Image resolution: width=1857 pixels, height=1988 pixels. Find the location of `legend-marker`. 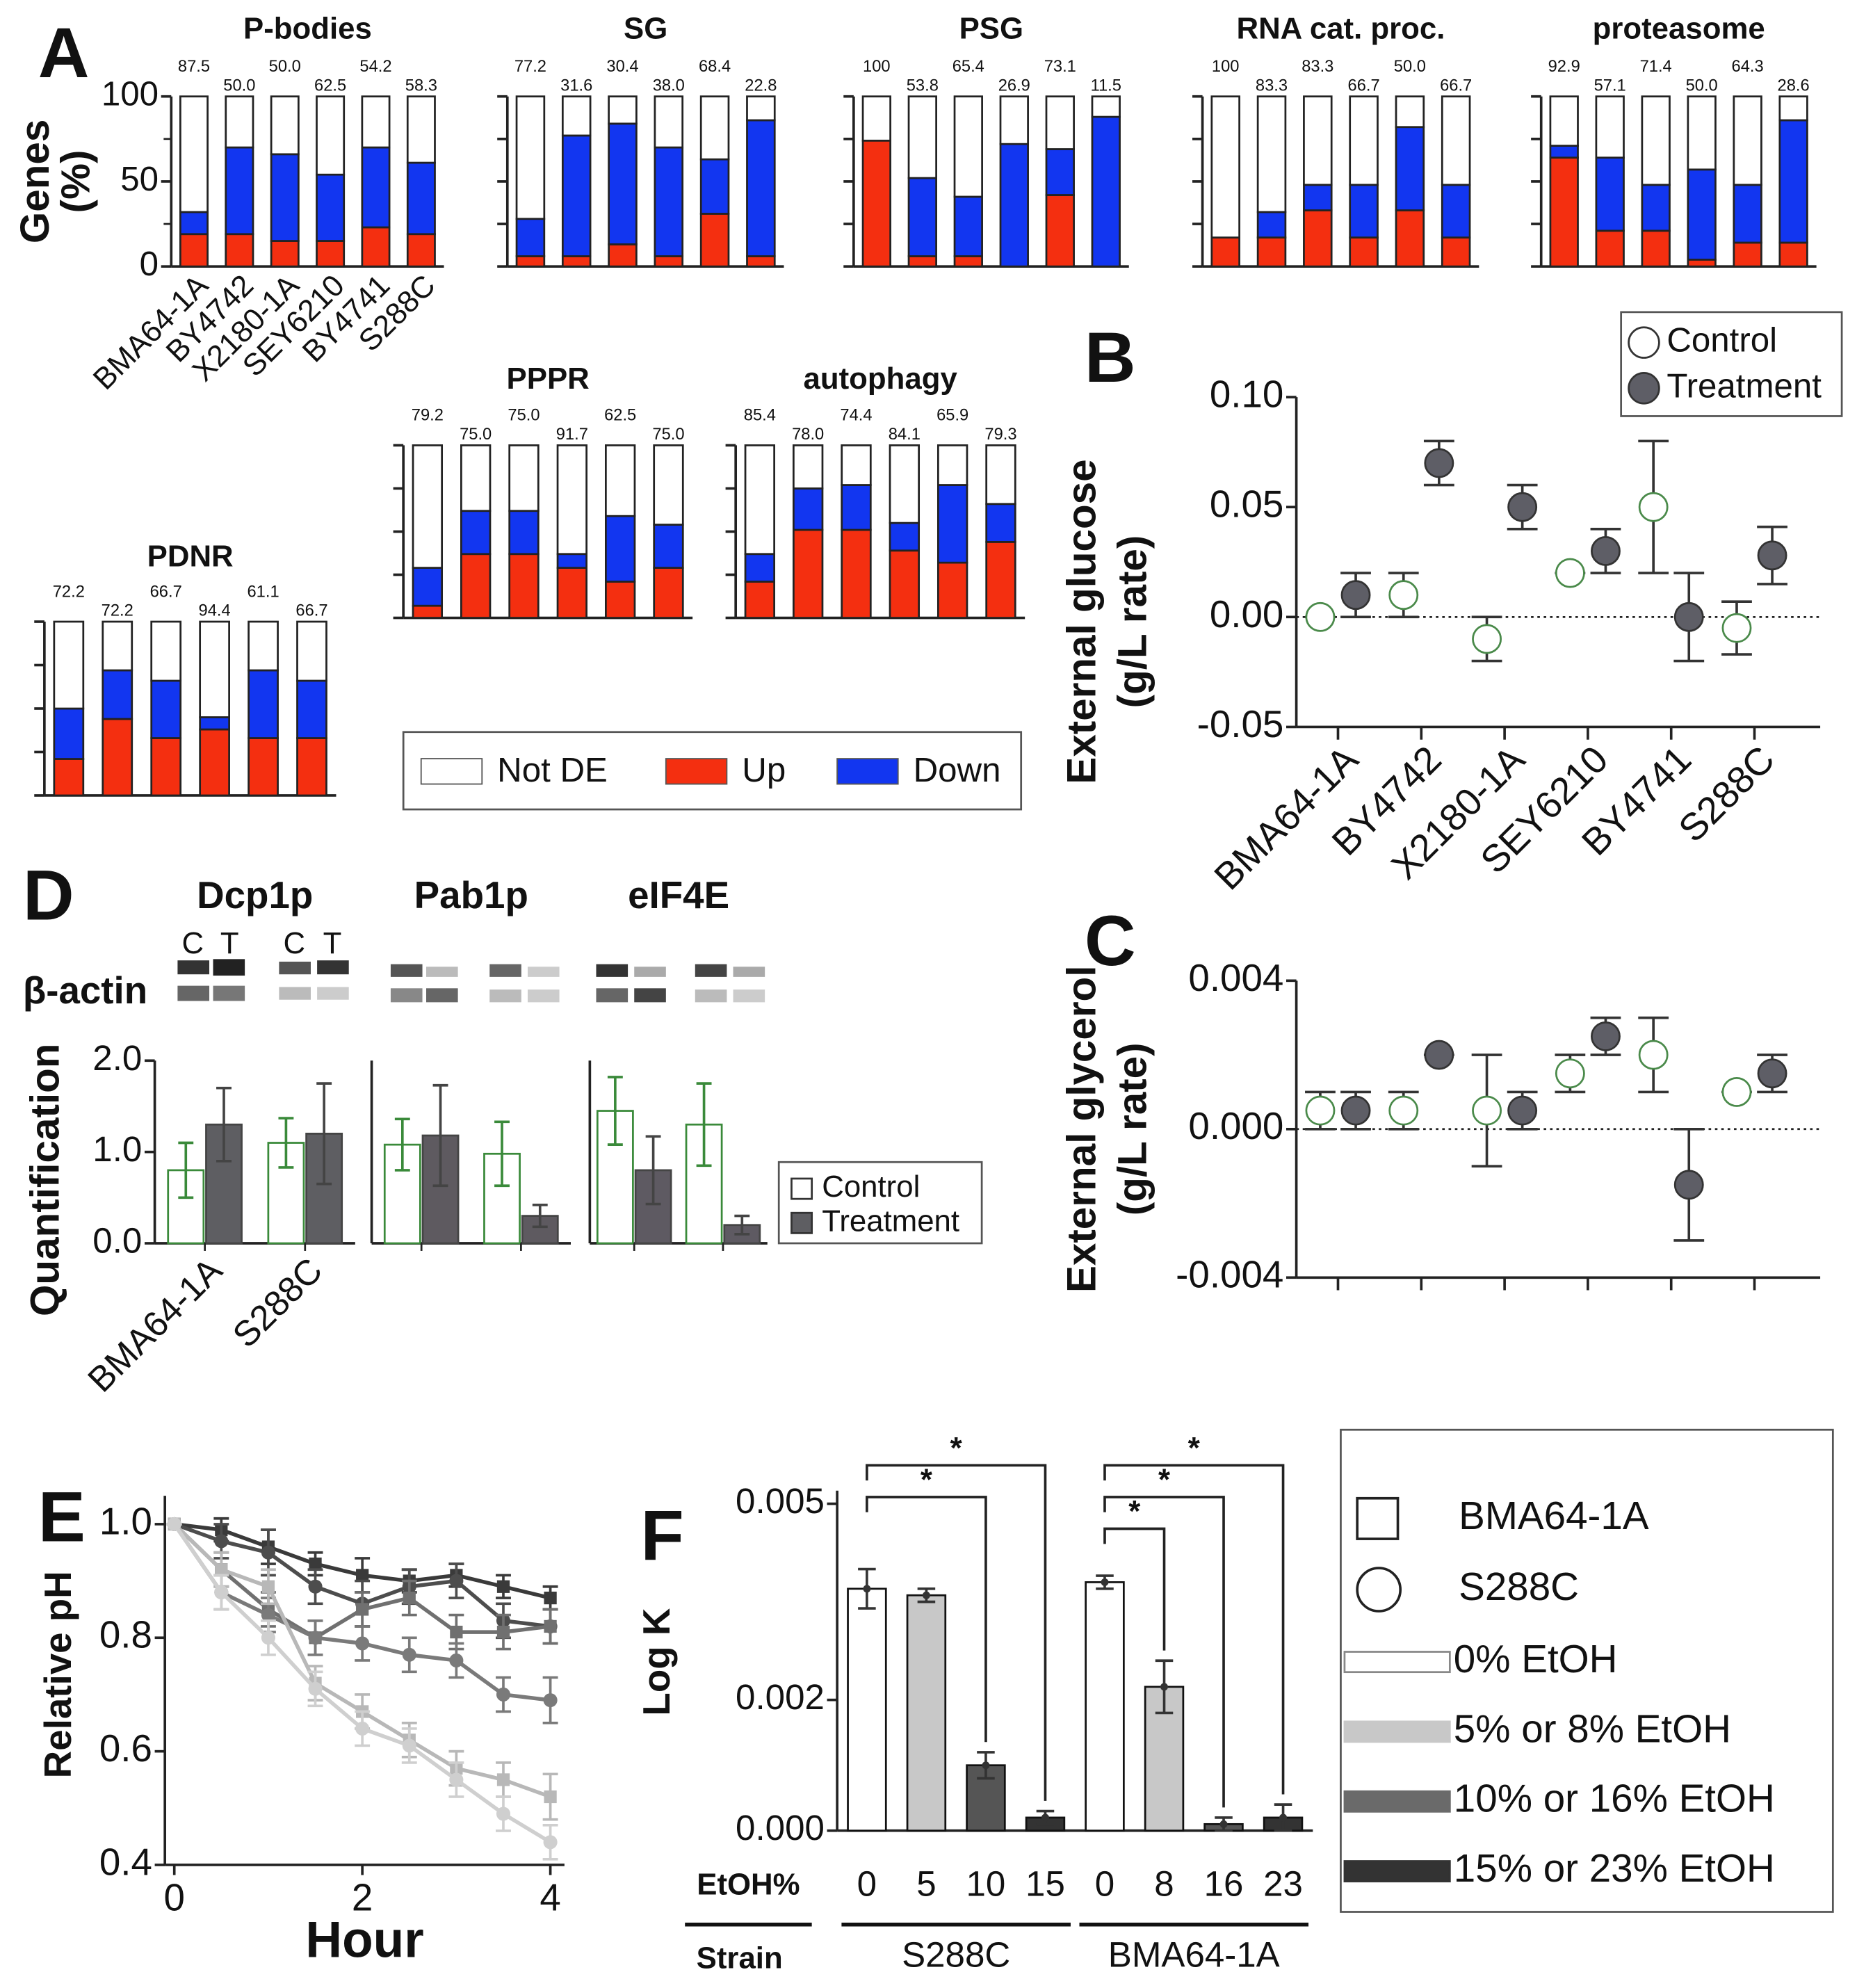

legend-marker is located at coordinates (1378, 1518).